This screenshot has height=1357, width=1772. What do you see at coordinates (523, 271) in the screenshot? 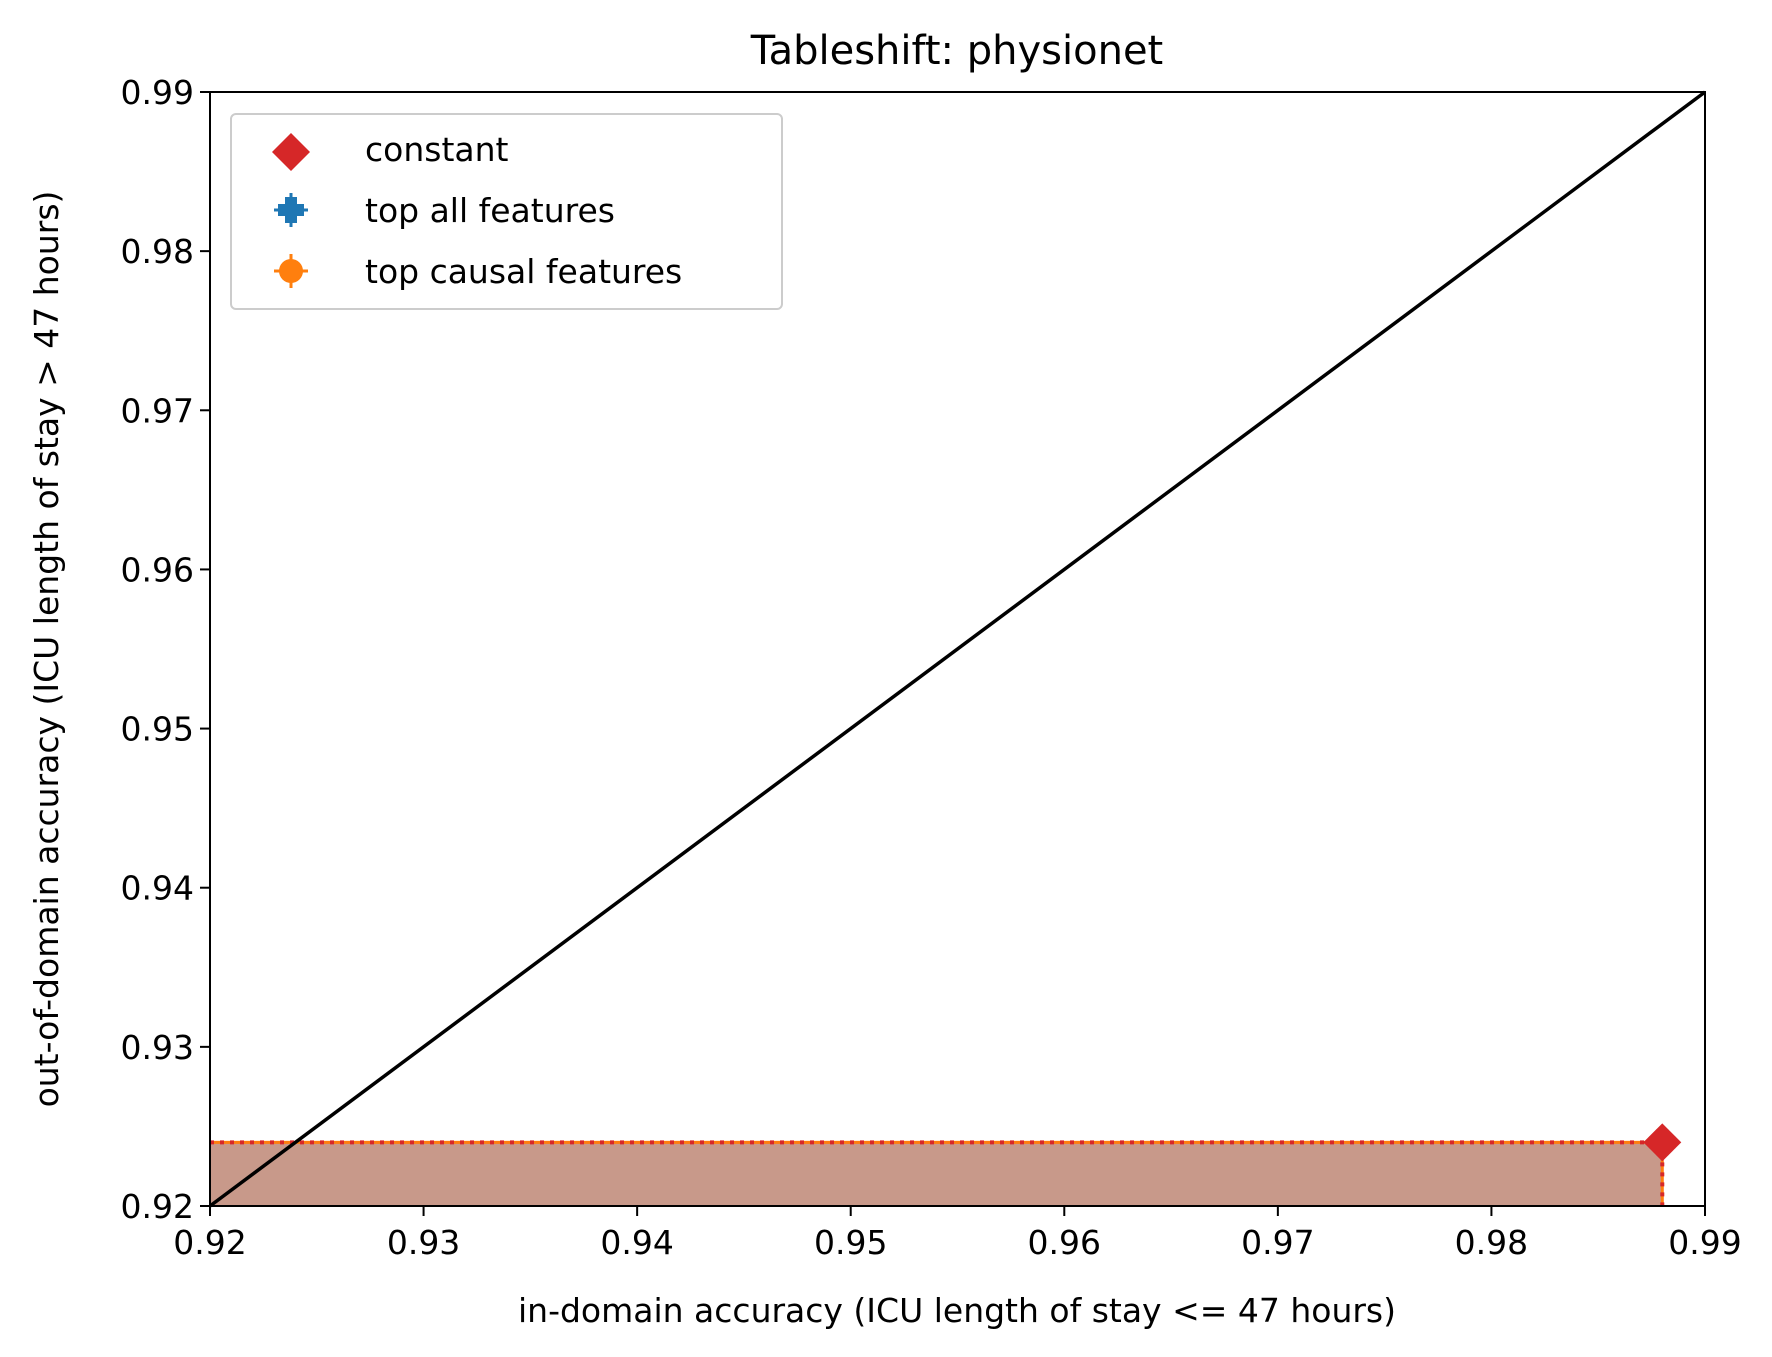
I see `legend-label: top causal features` at bounding box center [523, 271].